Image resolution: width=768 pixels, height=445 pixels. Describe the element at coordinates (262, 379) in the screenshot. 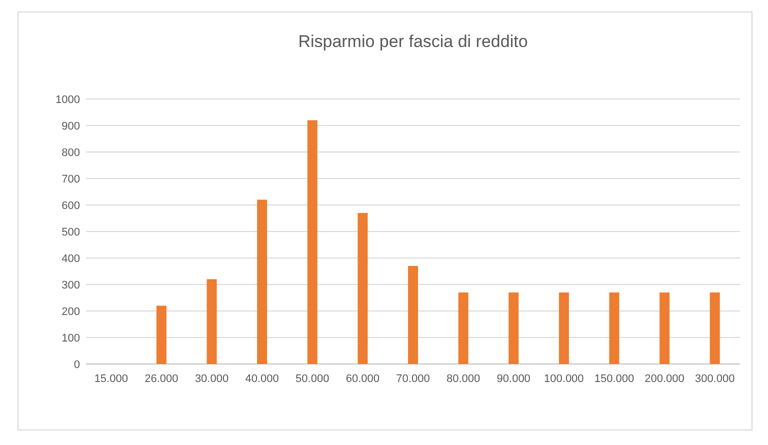

I see `x-tick-label: 40.000` at that location.